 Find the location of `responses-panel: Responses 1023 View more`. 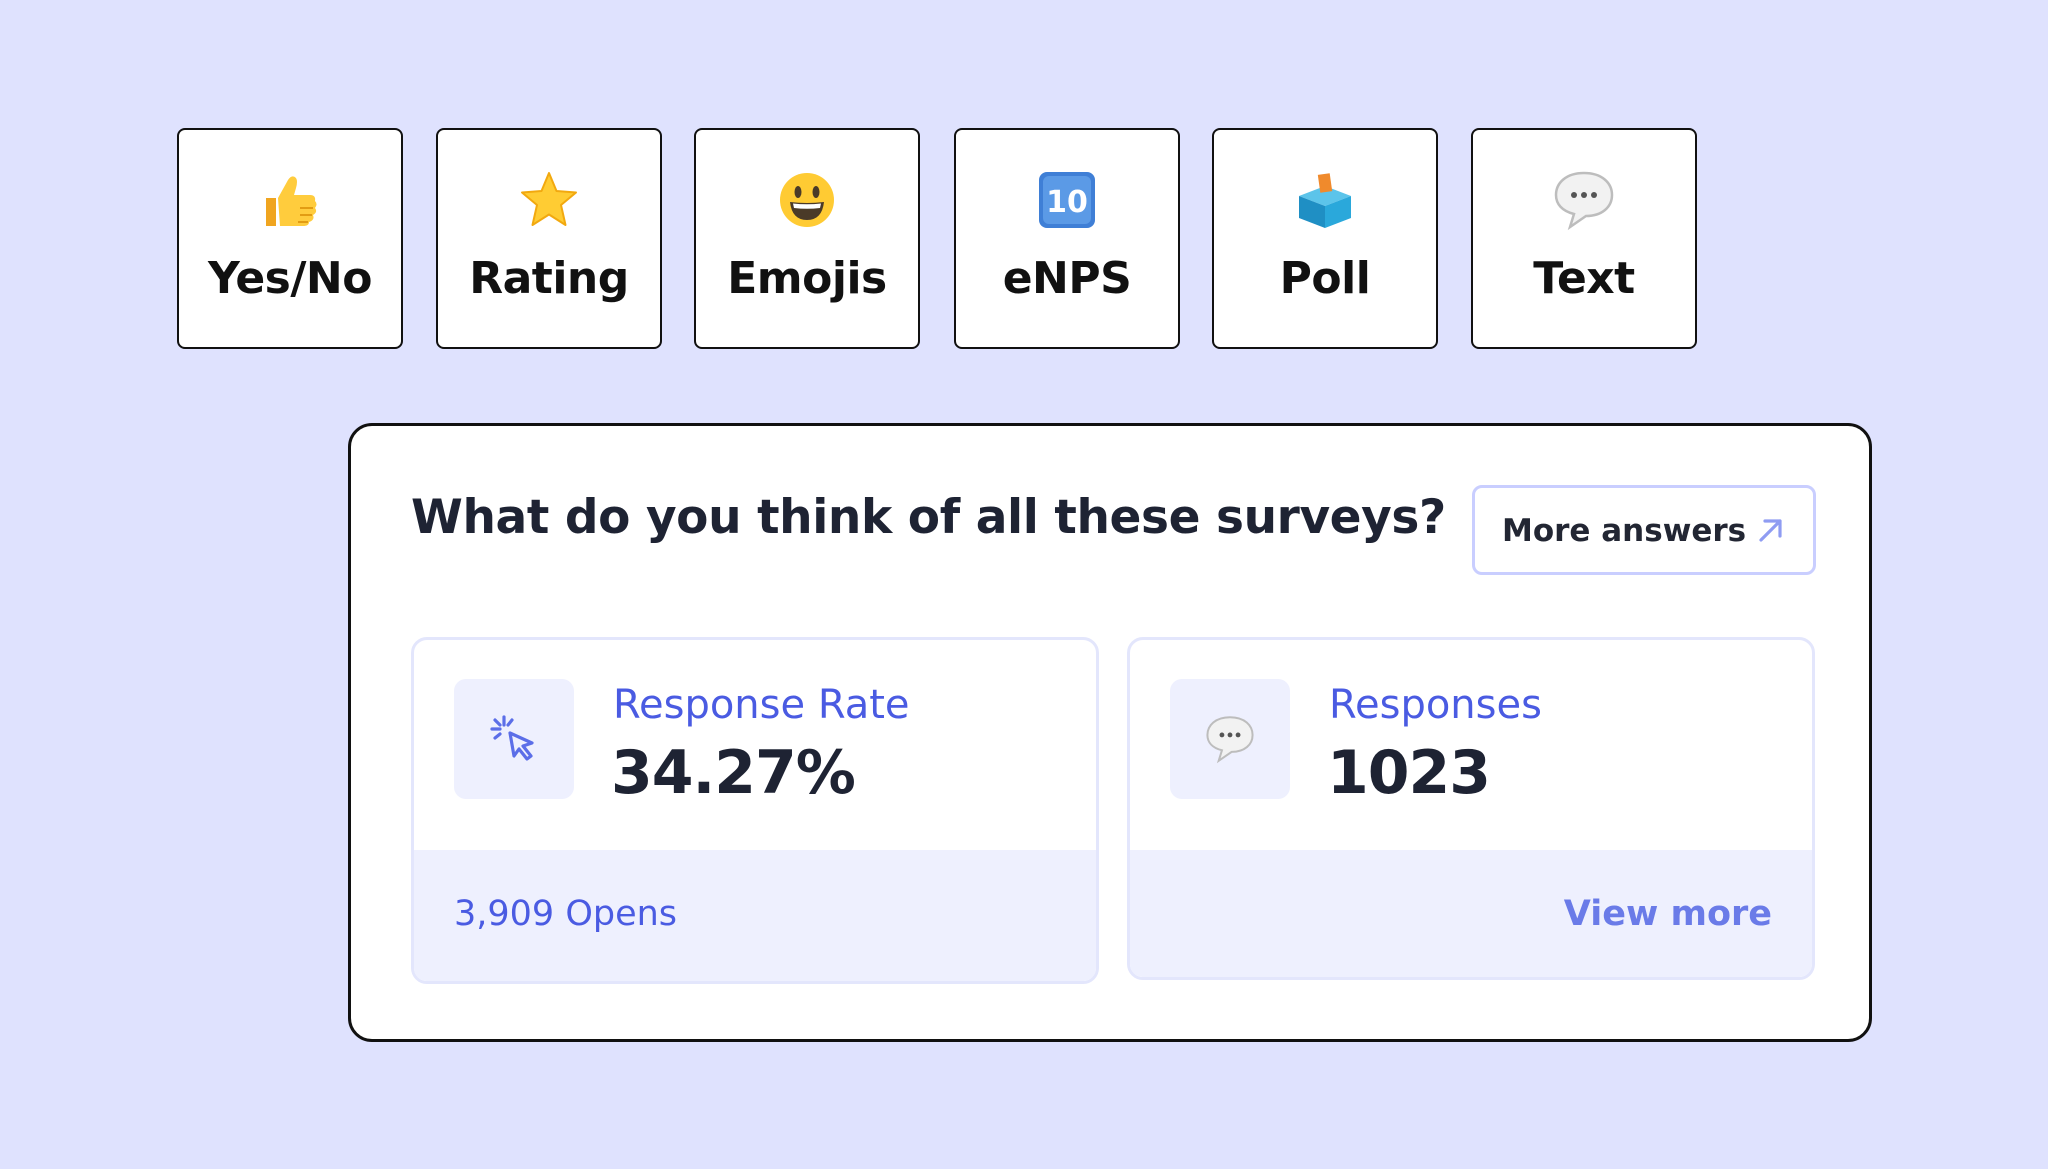

responses-panel: Responses 1023 View more is located at coordinates (1471, 808).